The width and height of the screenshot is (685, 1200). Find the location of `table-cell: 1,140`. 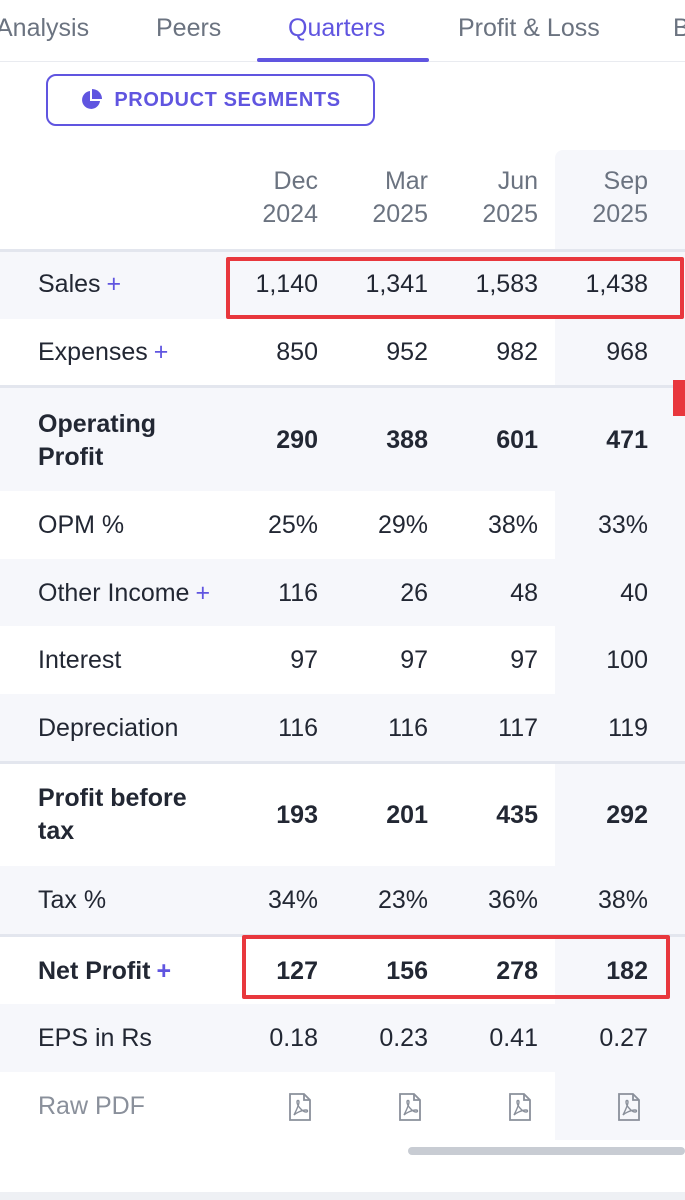

table-cell: 1,140 is located at coordinates (286, 284).